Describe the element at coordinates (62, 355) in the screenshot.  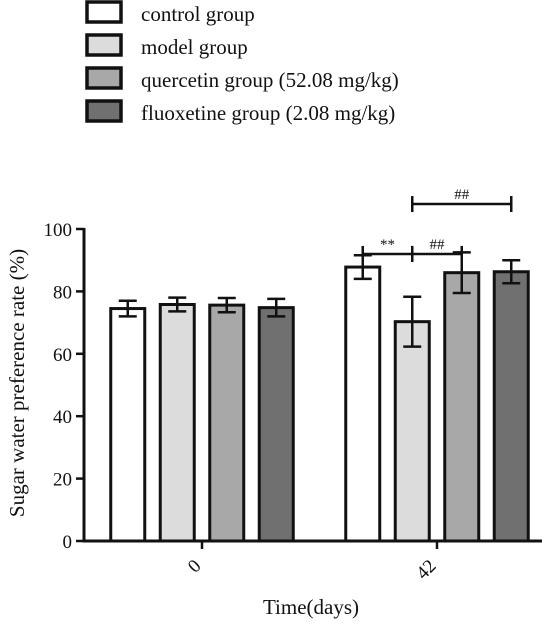
I see `y-tick-label: 60` at that location.